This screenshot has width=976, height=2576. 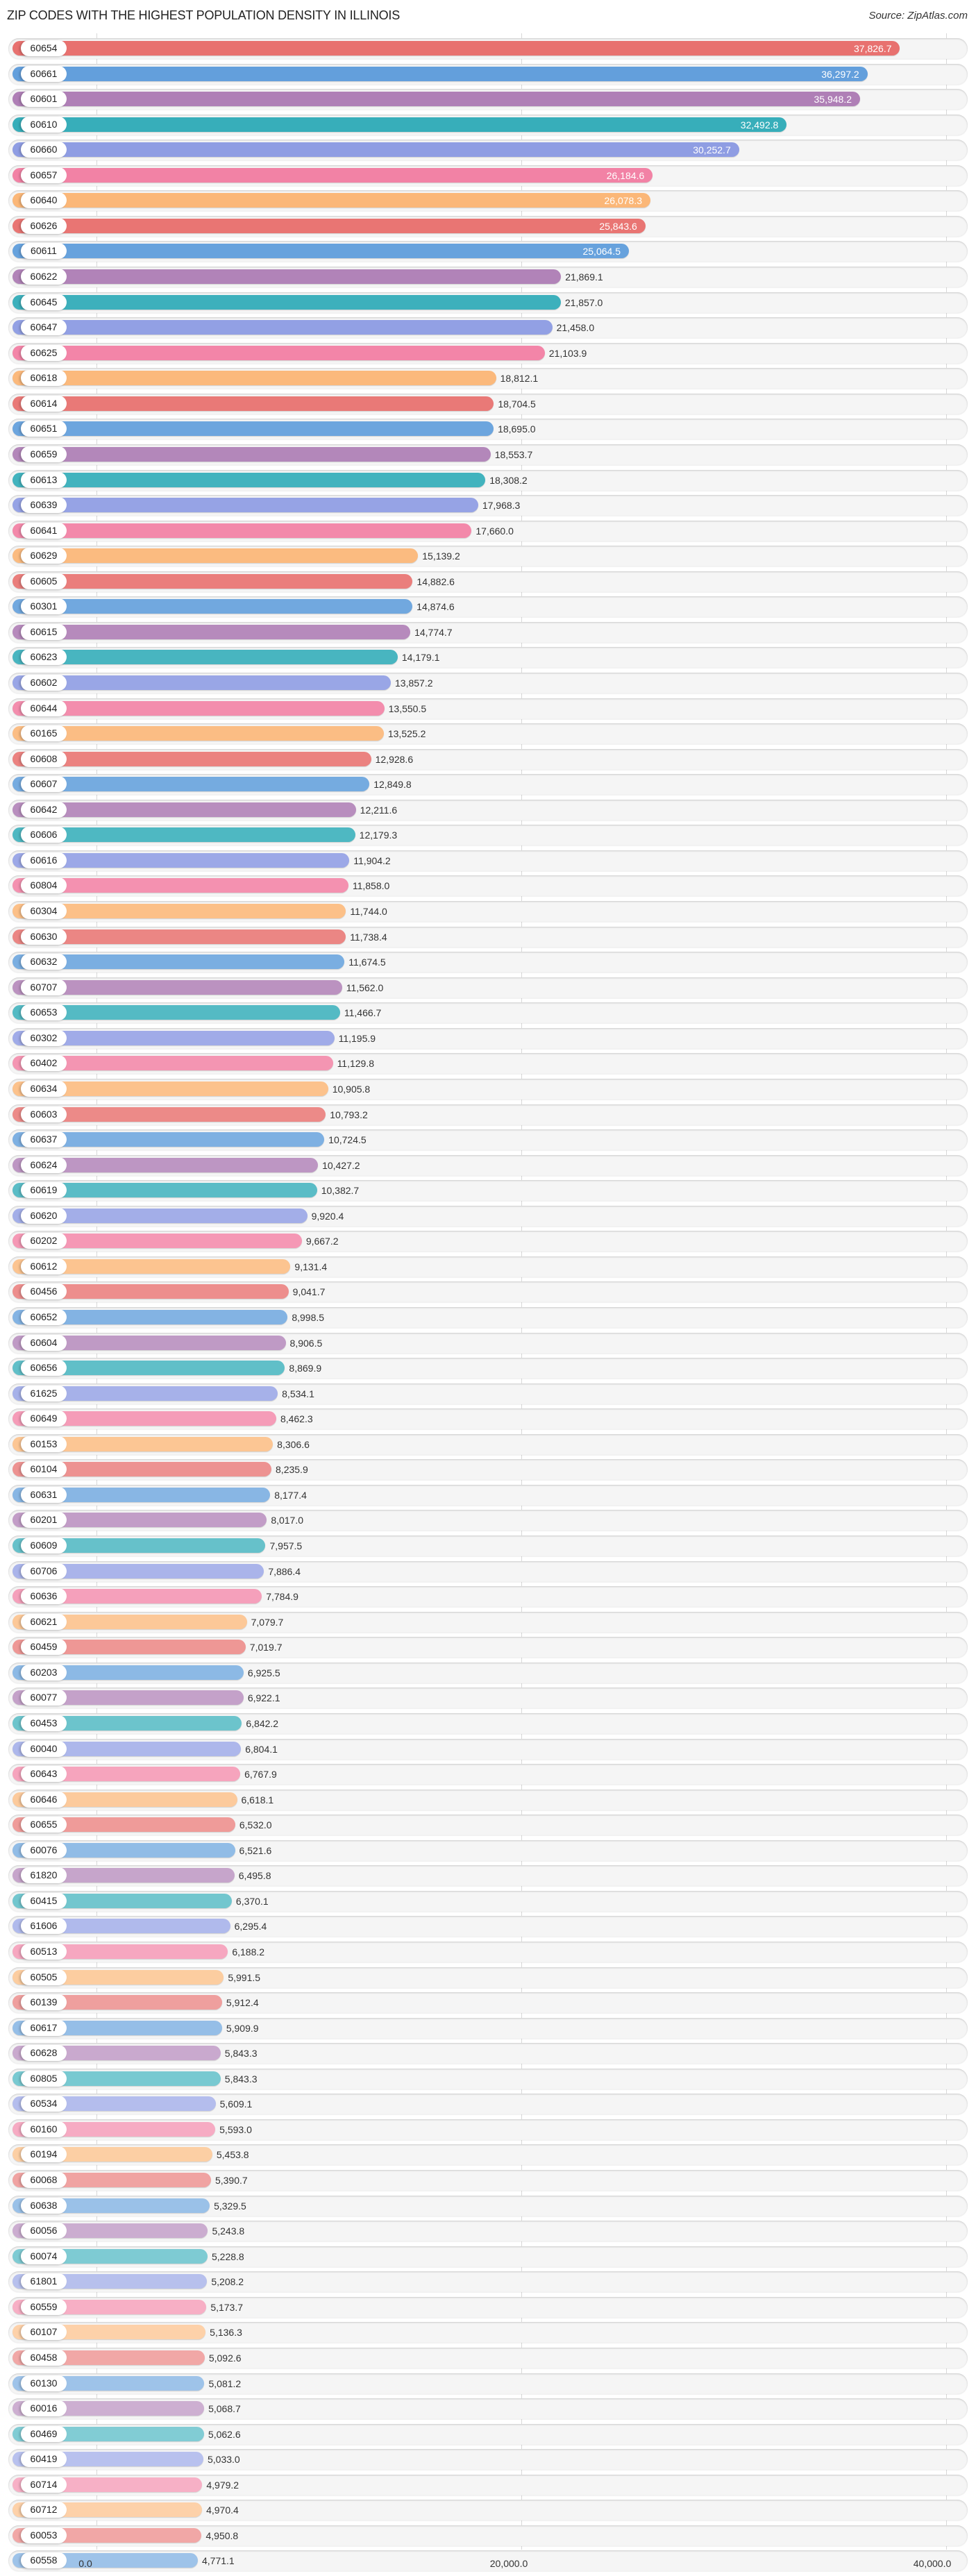 I want to click on bar-row: 60605 14,882.6, so click(x=488, y=581).